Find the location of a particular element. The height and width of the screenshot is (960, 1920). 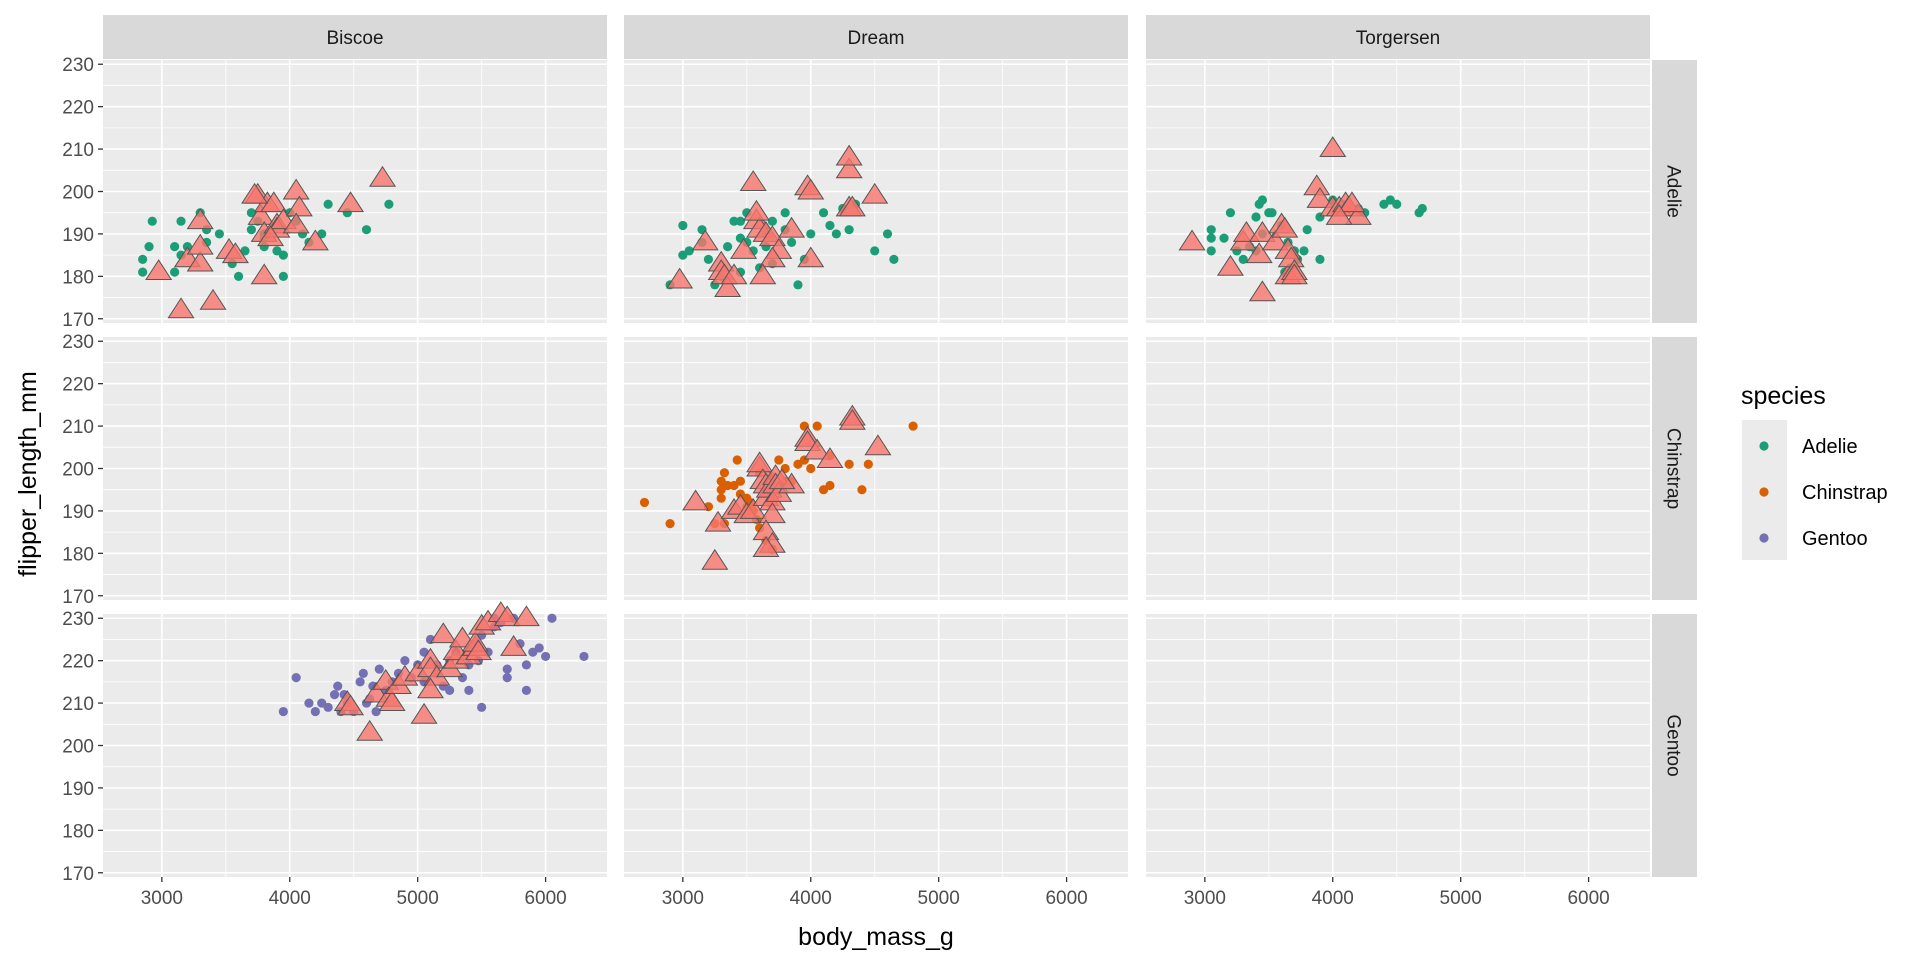

legend-label: Gentoo is located at coordinates (1835, 539).